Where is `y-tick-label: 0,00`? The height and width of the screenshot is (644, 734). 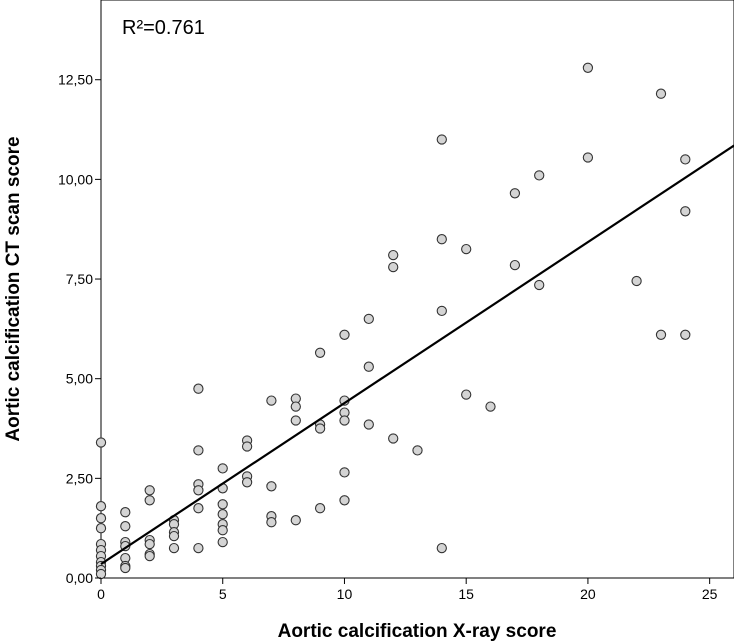 y-tick-label: 0,00 is located at coordinates (79, 578).